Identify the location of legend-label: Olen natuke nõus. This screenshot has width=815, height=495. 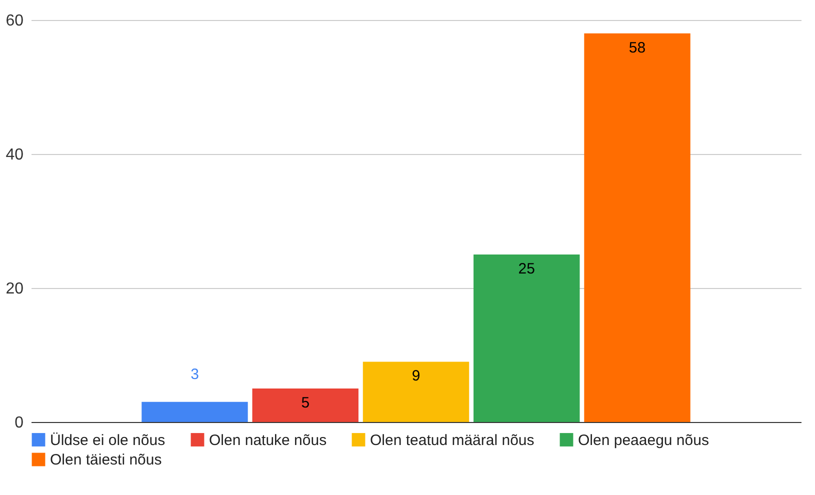
(268, 440).